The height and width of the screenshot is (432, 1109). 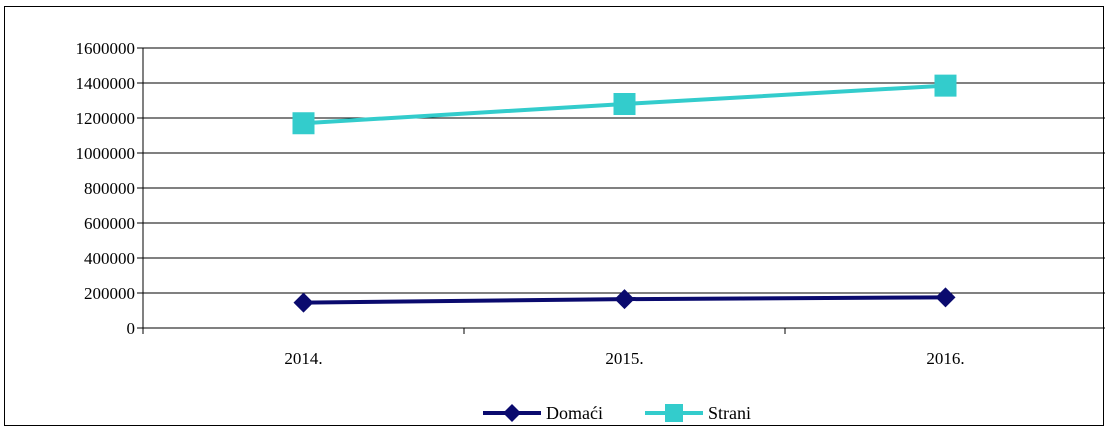 What do you see at coordinates (729, 413) in the screenshot?
I see `legend-label: Strani` at bounding box center [729, 413].